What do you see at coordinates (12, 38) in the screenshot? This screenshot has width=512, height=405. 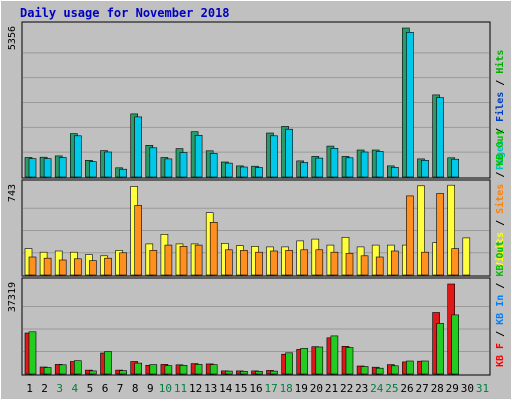 I see `panel-top-max-label: 5356` at bounding box center [12, 38].